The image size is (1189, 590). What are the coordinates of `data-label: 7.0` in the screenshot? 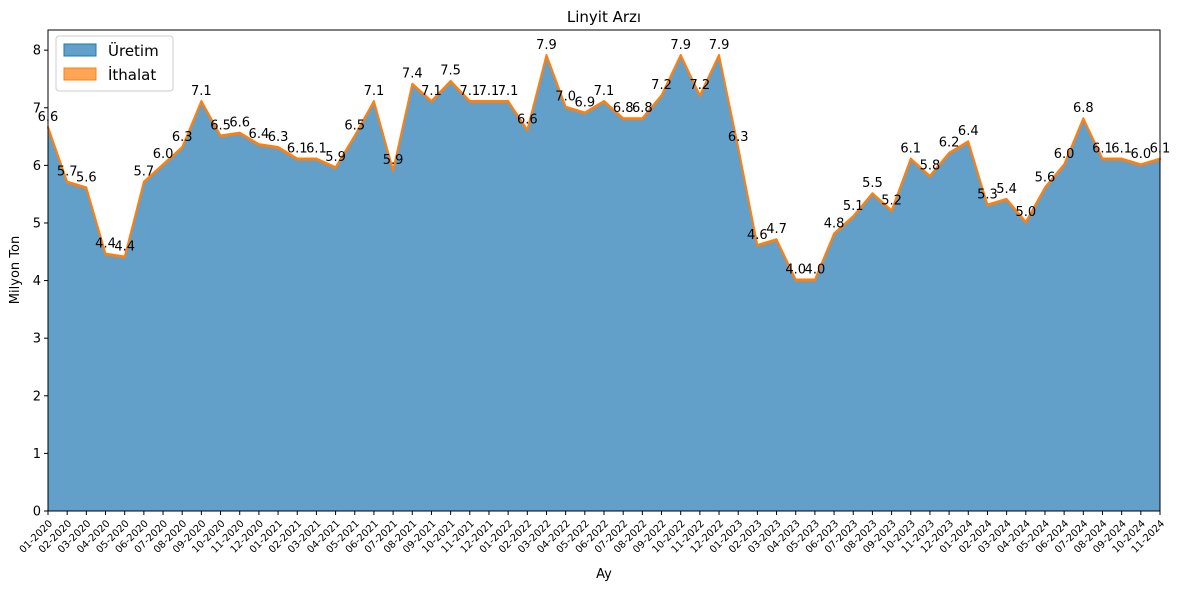 It's located at (565, 97).